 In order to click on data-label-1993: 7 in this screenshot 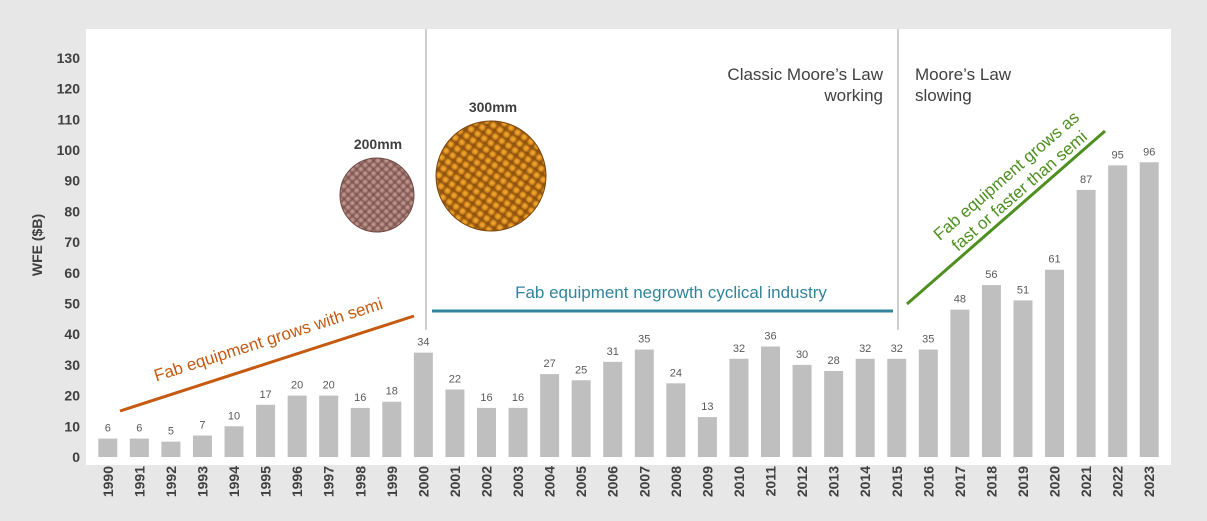, I will do `click(202, 426)`.